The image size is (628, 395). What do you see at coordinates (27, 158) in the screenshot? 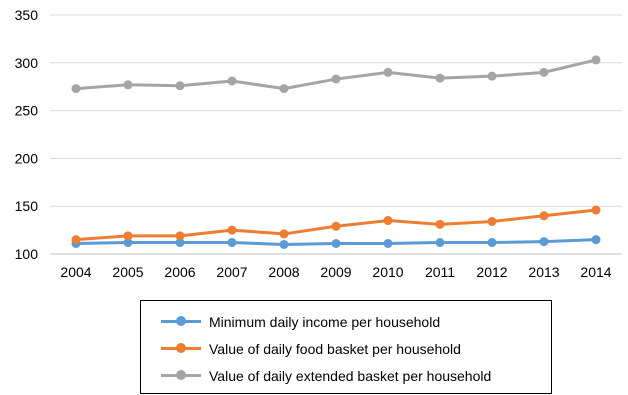
I see `y-tick-label: 200` at bounding box center [27, 158].